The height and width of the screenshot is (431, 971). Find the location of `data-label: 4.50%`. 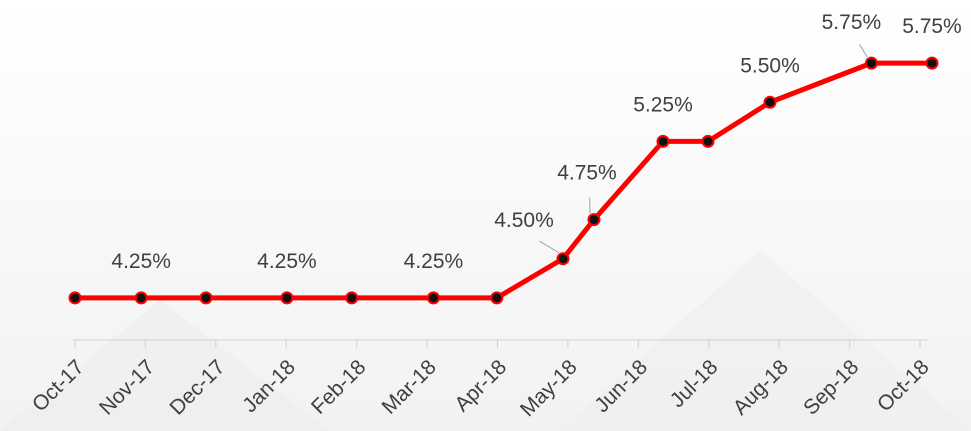

data-label: 4.50% is located at coordinates (524, 220).